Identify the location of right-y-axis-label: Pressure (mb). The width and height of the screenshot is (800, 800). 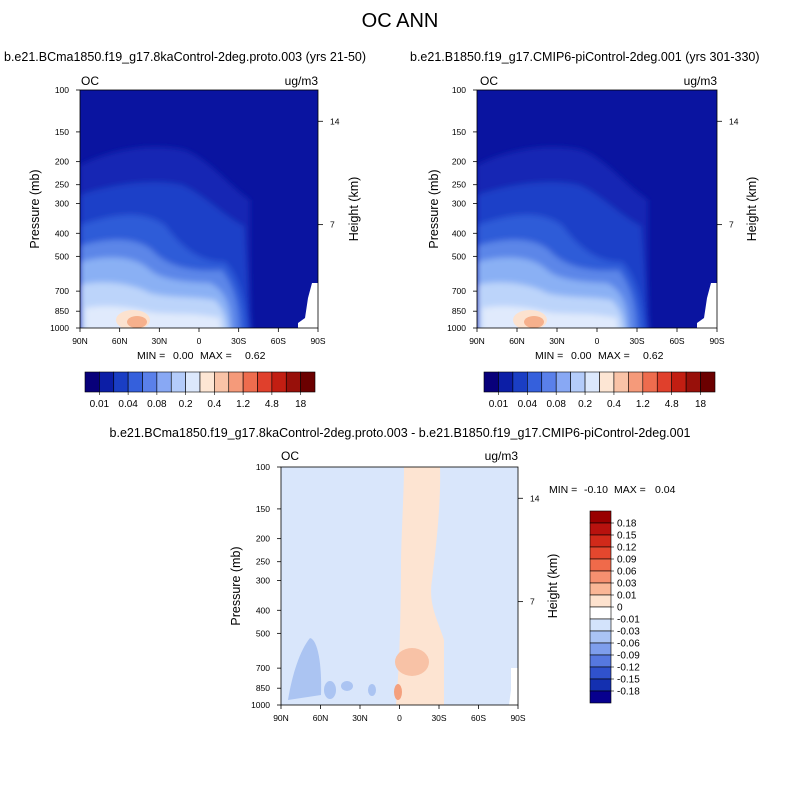
(434, 208).